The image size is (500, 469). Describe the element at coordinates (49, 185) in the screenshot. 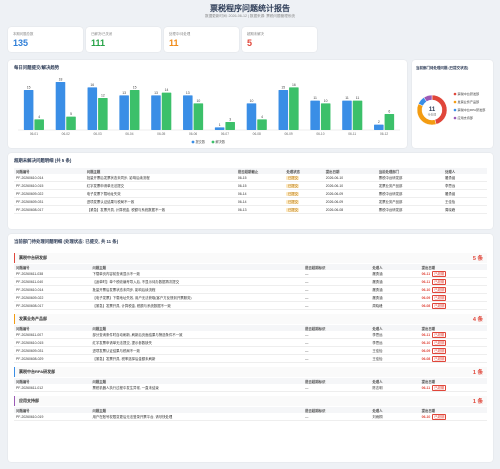

I see `table-cell: PF-20260610-015` at that location.